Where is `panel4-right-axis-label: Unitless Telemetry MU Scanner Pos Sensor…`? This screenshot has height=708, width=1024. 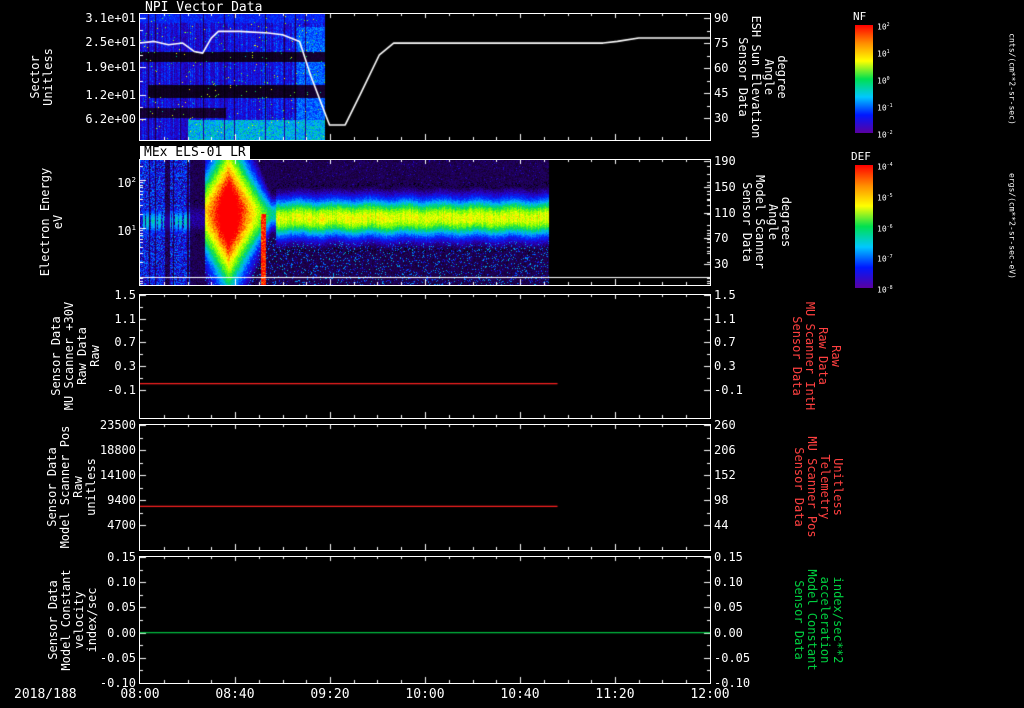
panel4-right-axis-label: Unitless Telemetry MU Scanner Pos Sensor… is located at coordinates (818, 487).